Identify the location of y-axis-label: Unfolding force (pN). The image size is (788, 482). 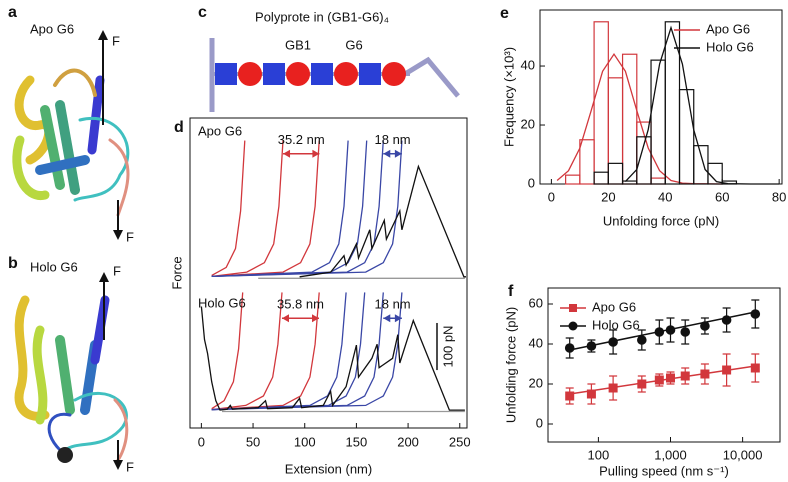
(510, 365).